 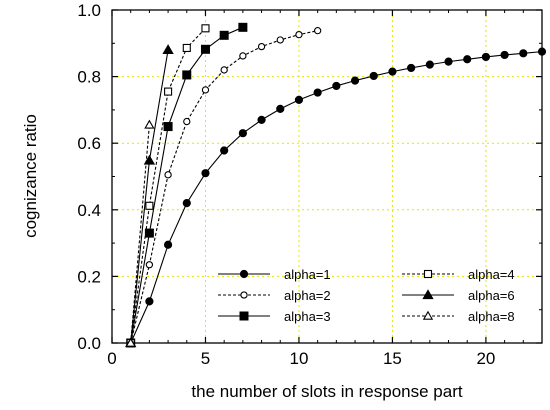 I want to click on y-tick-label: 0.2, so click(x=89, y=276).